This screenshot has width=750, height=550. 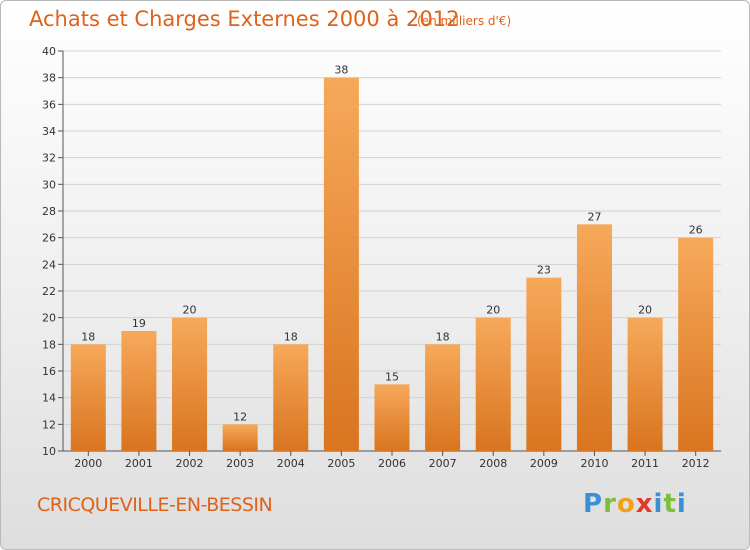 What do you see at coordinates (190, 463) in the screenshot?
I see `x-tick-label: 2002` at bounding box center [190, 463].